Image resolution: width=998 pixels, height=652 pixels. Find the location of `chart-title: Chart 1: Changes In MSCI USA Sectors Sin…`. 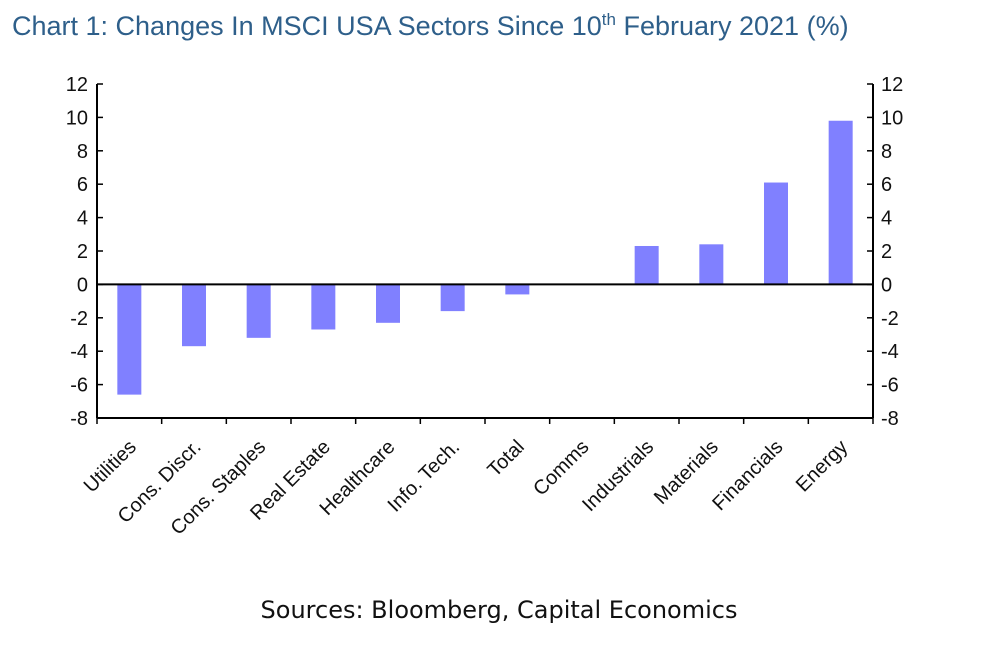

chart-title: Chart 1: Changes In MSCI USA Sectors Sin… is located at coordinates (430, 26).